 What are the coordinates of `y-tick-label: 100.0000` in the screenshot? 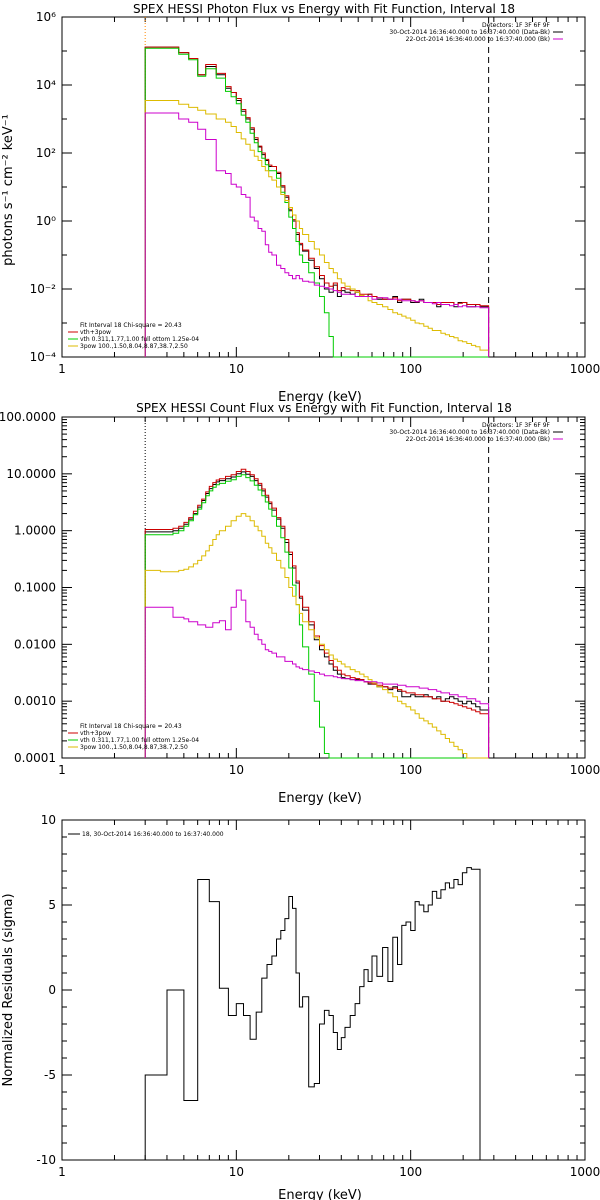 It's located at (28, 417).